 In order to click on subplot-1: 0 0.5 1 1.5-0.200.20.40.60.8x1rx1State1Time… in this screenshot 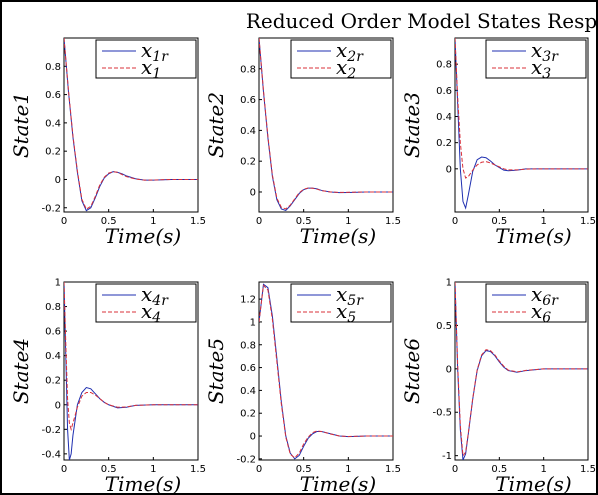, I will do `click(107, 143)`.